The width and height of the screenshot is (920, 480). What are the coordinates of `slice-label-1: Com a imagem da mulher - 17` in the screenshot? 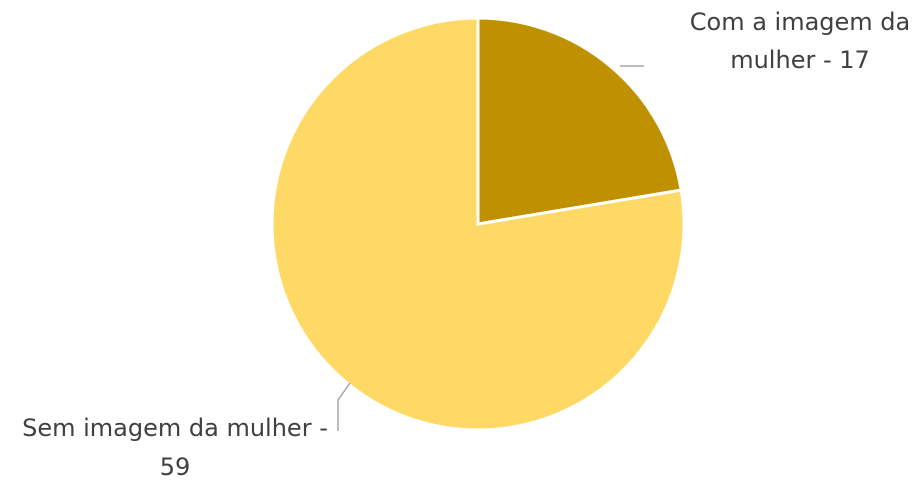 It's located at (800, 41).